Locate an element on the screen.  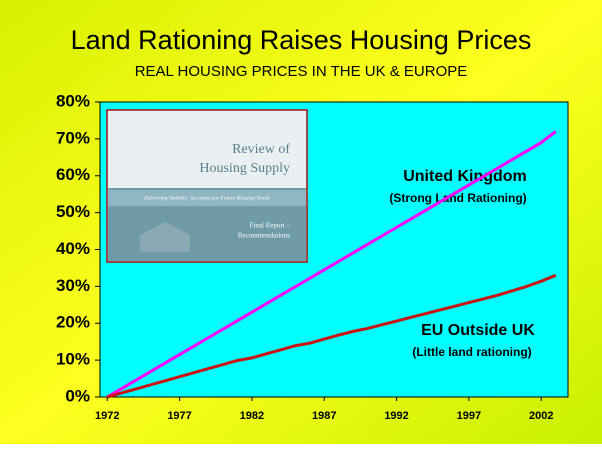
cover-foot: Recommendations is located at coordinates (264, 236).